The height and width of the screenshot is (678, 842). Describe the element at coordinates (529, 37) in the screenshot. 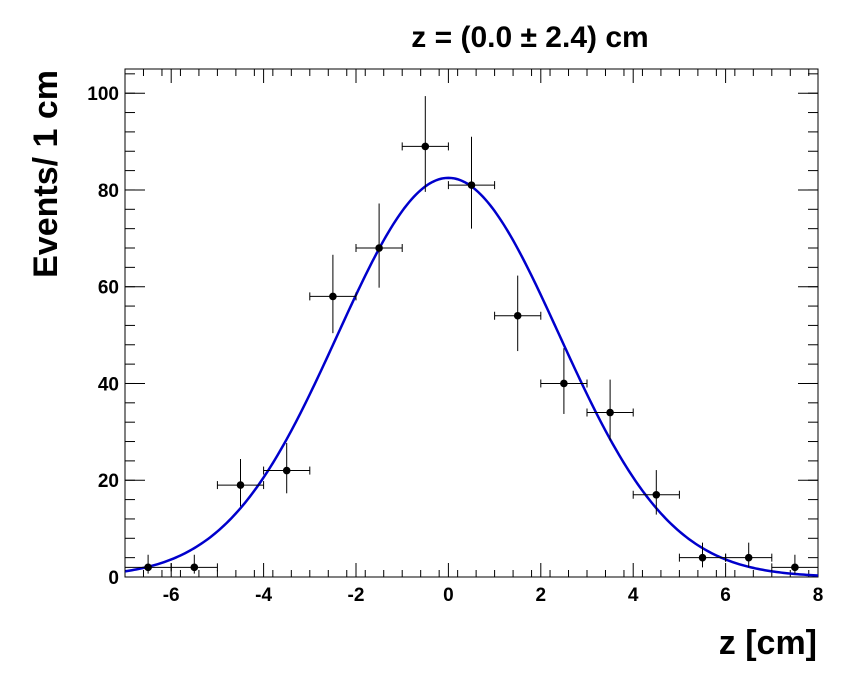

I see `chart-title: z = (0.0 ± 2.4) cm` at that location.